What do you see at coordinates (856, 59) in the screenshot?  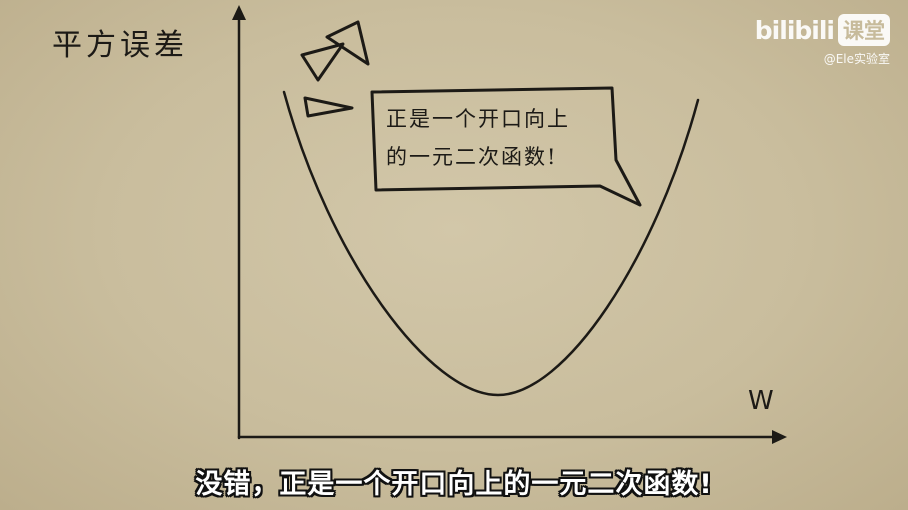 I see `channel-handle: @Ele实验室` at bounding box center [856, 59].